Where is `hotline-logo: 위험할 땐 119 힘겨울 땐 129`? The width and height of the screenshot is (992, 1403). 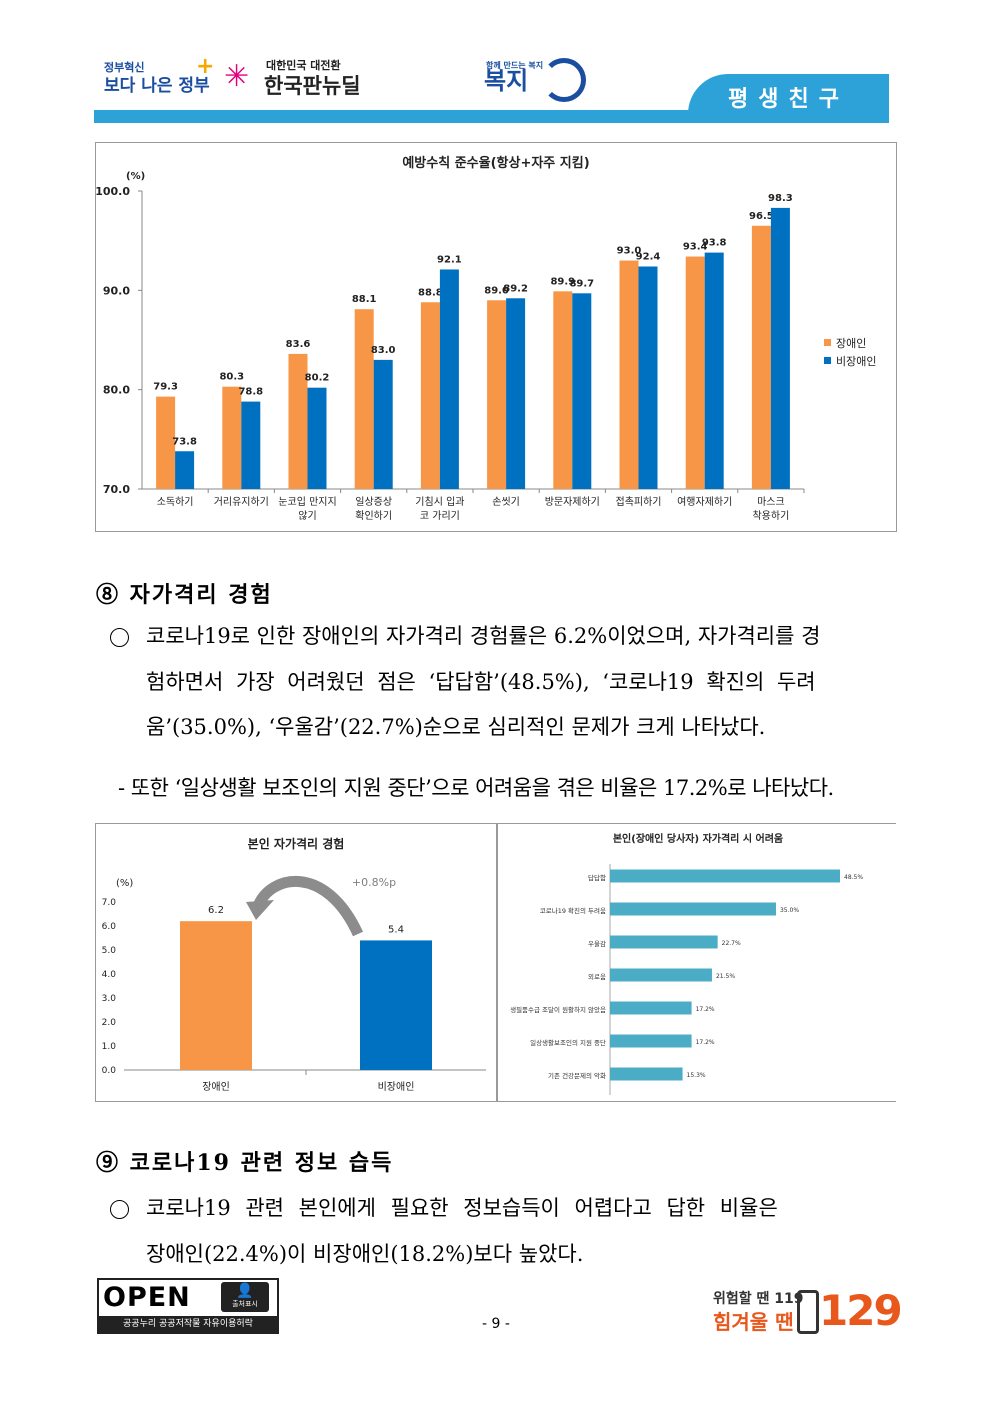 hotline-logo: 위험할 땐 119 힘겨울 땐 129 is located at coordinates (804, 1306).